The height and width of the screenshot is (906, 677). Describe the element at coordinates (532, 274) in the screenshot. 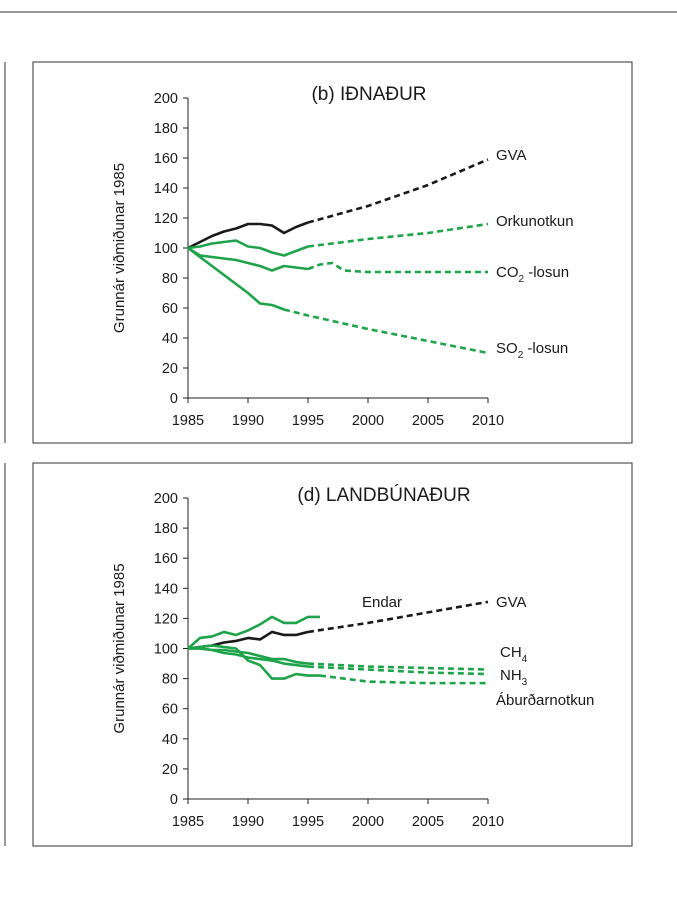

I see `series-label-co2: CO2 -losun` at that location.